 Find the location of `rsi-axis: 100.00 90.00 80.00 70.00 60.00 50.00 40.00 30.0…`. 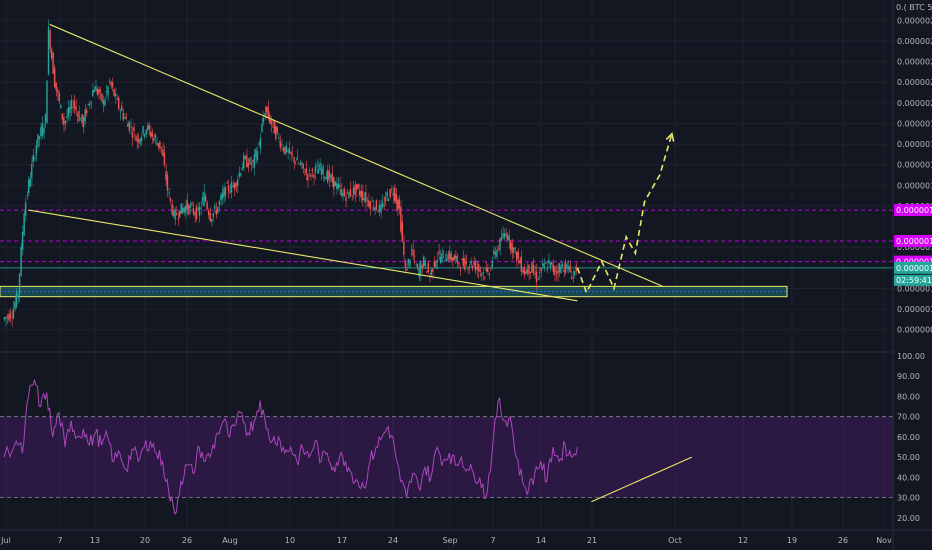

rsi-axis: 100.00 90.00 80.00 70.00 60.00 50.00 40.00 30.0… is located at coordinates (911, 437).